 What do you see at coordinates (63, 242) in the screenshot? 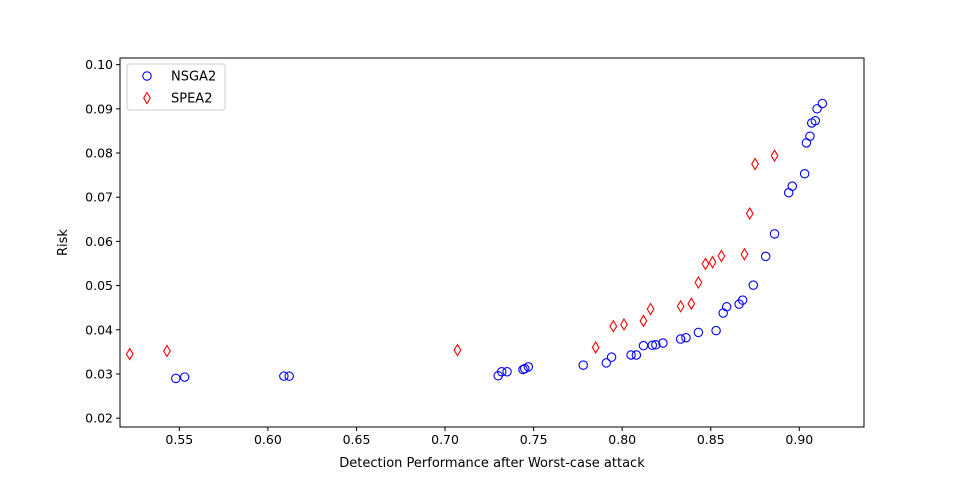
I see `y-axis-title: Risk` at bounding box center [63, 242].